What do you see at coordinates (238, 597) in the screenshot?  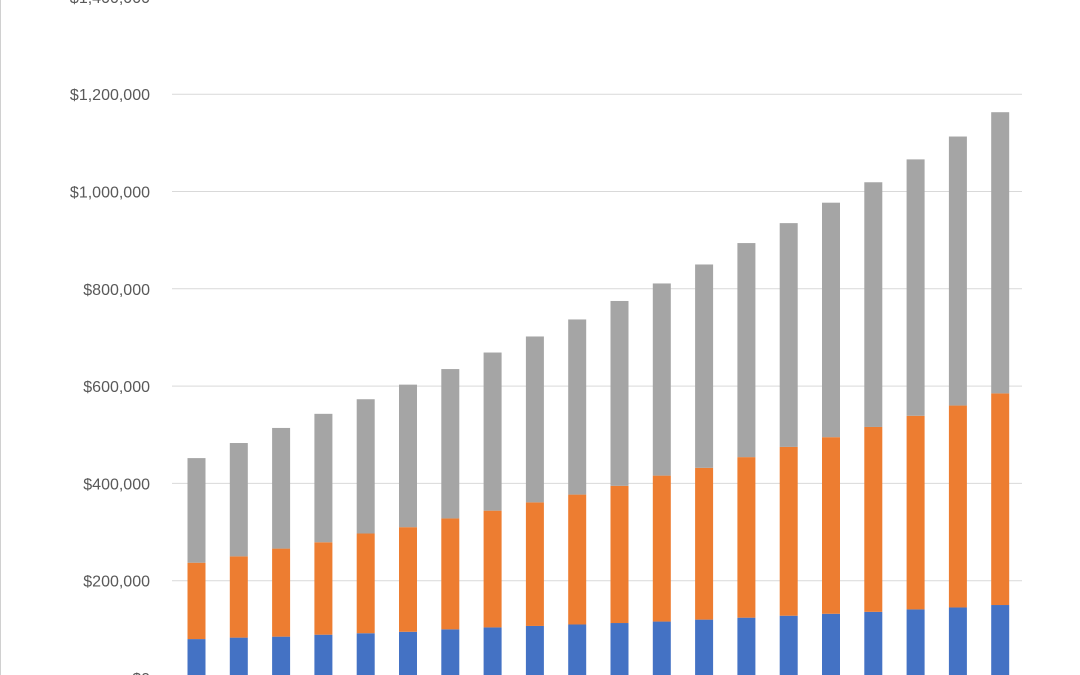 I see `bar-segment-s2-c2` at bounding box center [238, 597].